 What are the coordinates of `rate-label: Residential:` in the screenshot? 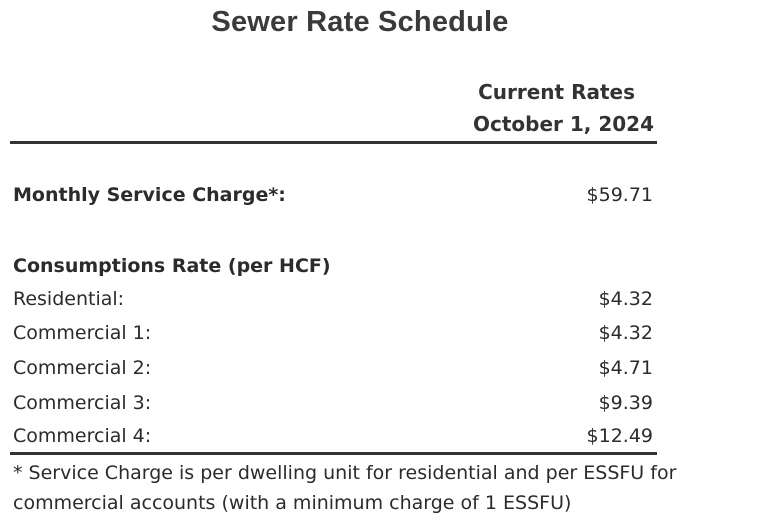 It's located at (69, 299).